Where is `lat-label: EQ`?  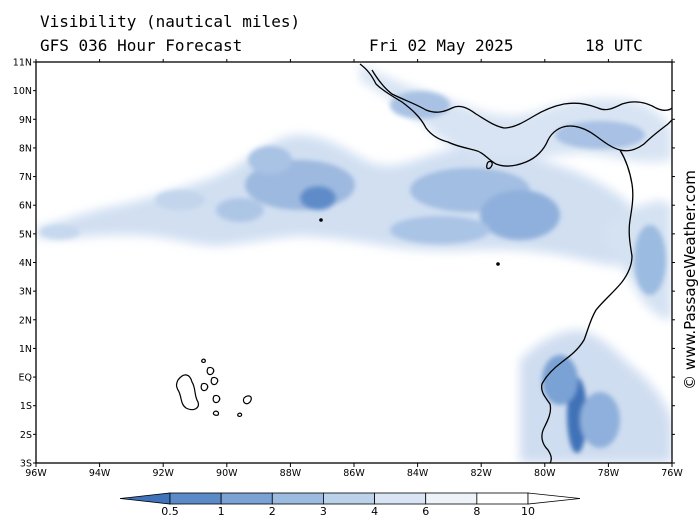
lat-label: EQ is located at coordinates (25, 378).